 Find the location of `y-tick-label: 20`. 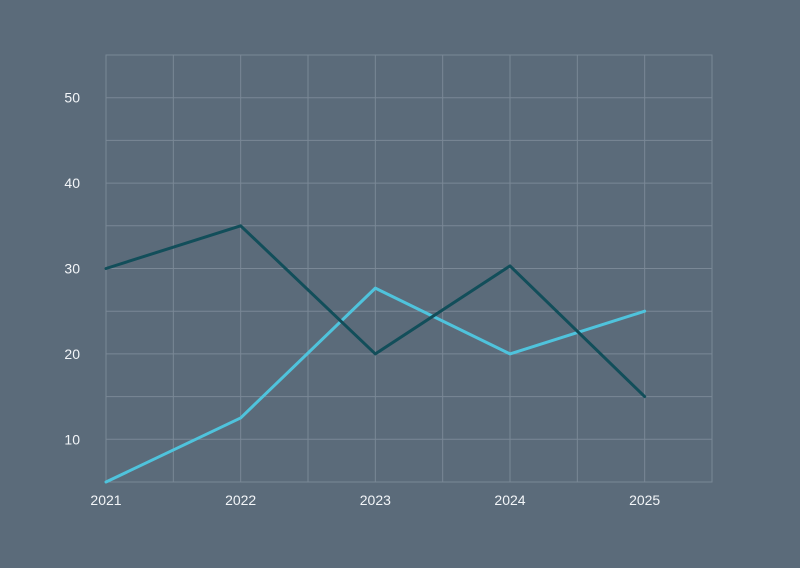

y-tick-label: 20 is located at coordinates (72, 354).